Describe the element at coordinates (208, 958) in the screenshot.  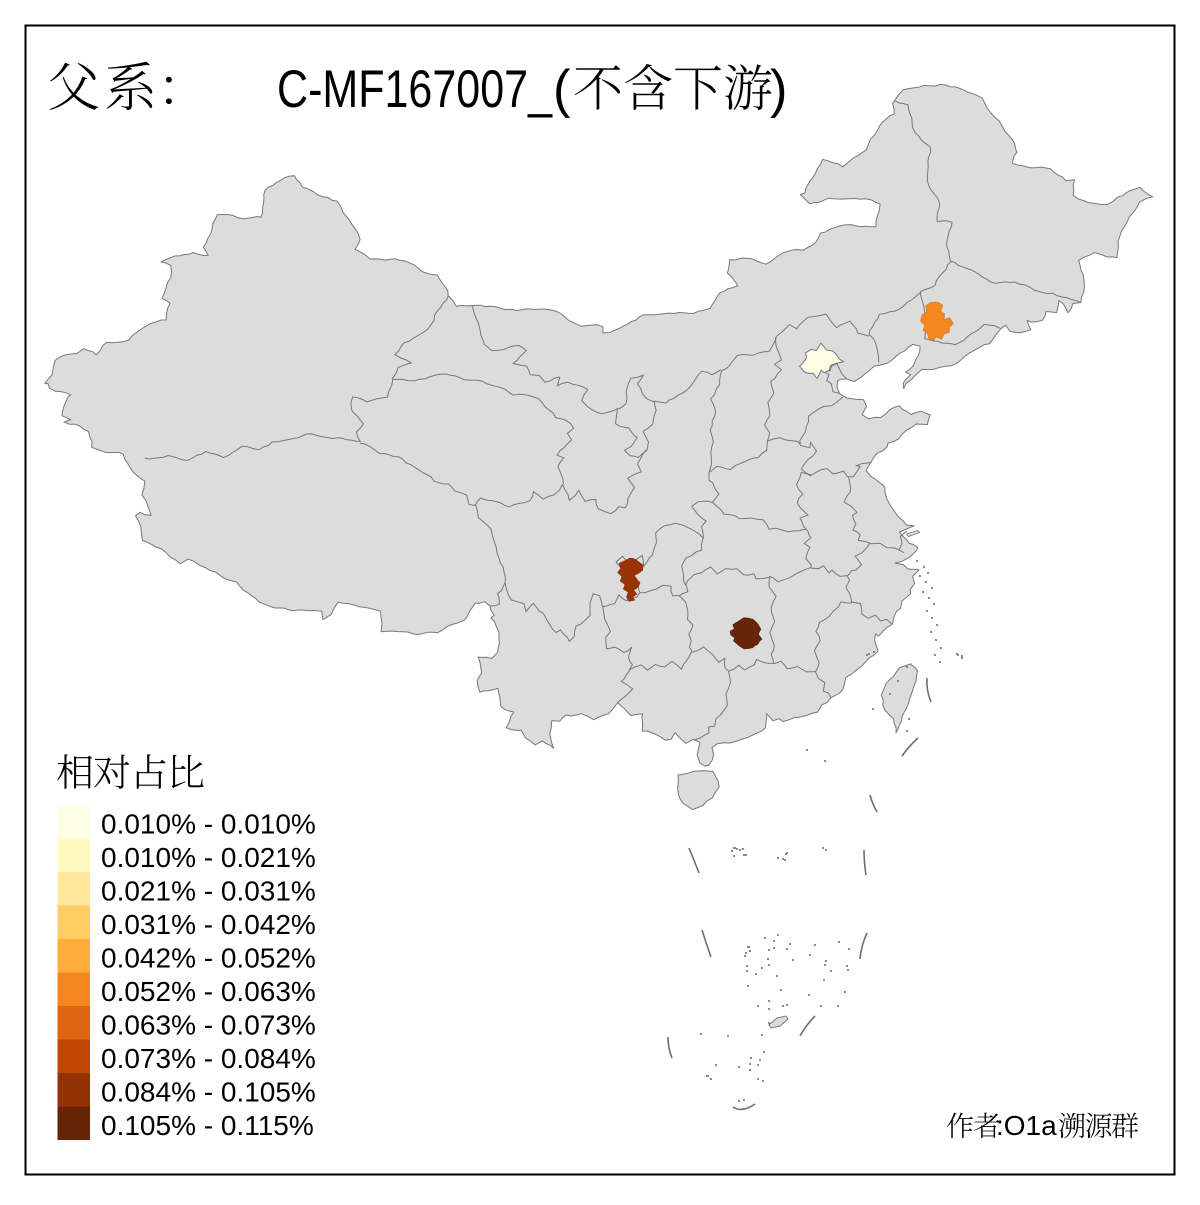
I see `svg-text: 0.042% - 0.052%` at that location.